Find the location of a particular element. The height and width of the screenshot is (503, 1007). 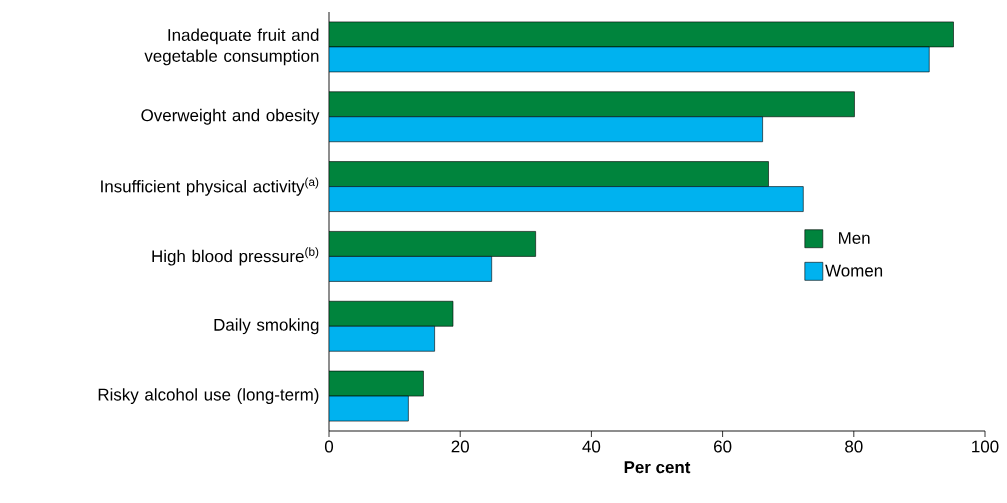

legend-label: Women is located at coordinates (854, 270).